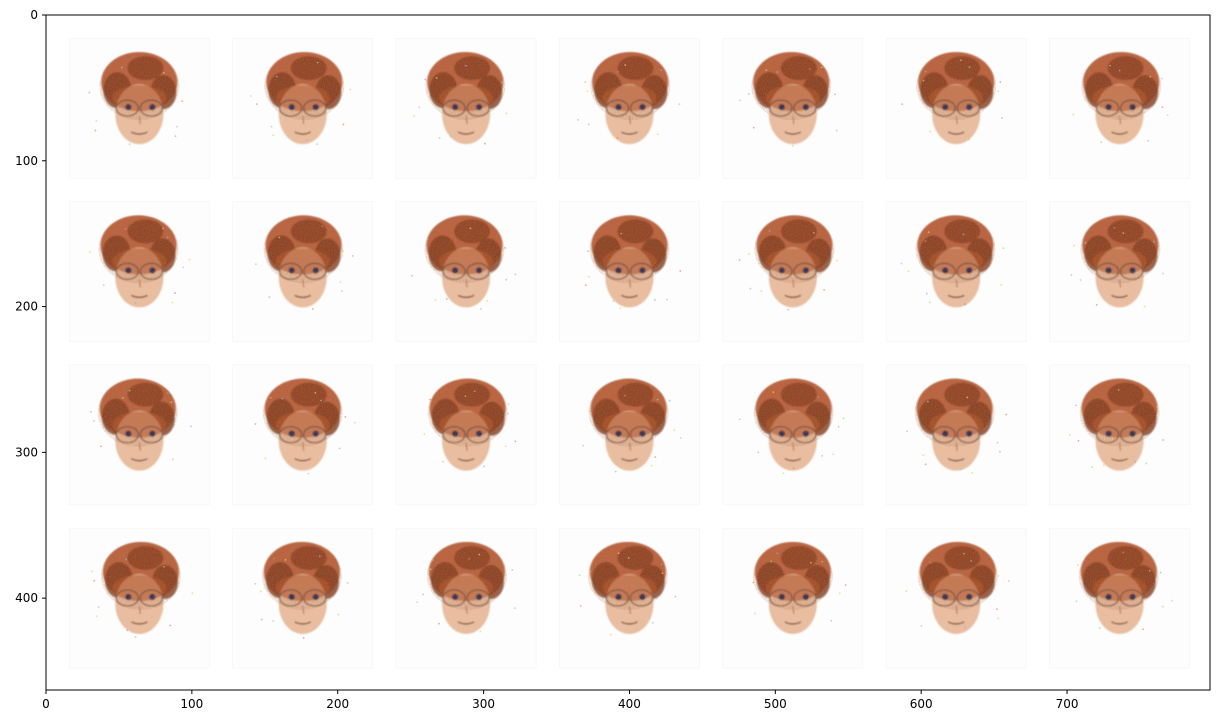  What do you see at coordinates (483, 704) in the screenshot?
I see `x-tick-label: 300` at bounding box center [483, 704].